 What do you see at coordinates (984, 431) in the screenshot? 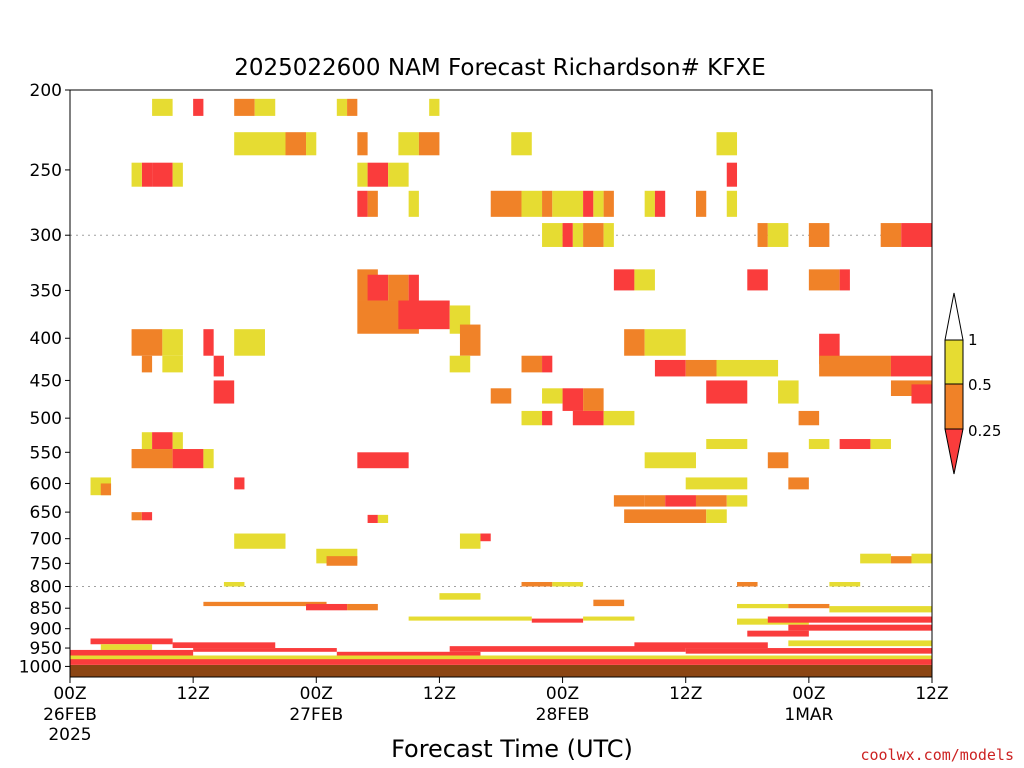
I see `legend-label-2: 0.25` at bounding box center [984, 431].